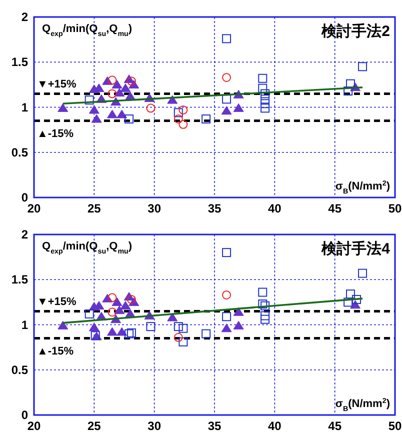 This screenshot has width=402, height=435. Describe the element at coordinates (355, 249) in the screenshot. I see `chart-title: 検討手法4` at that location.